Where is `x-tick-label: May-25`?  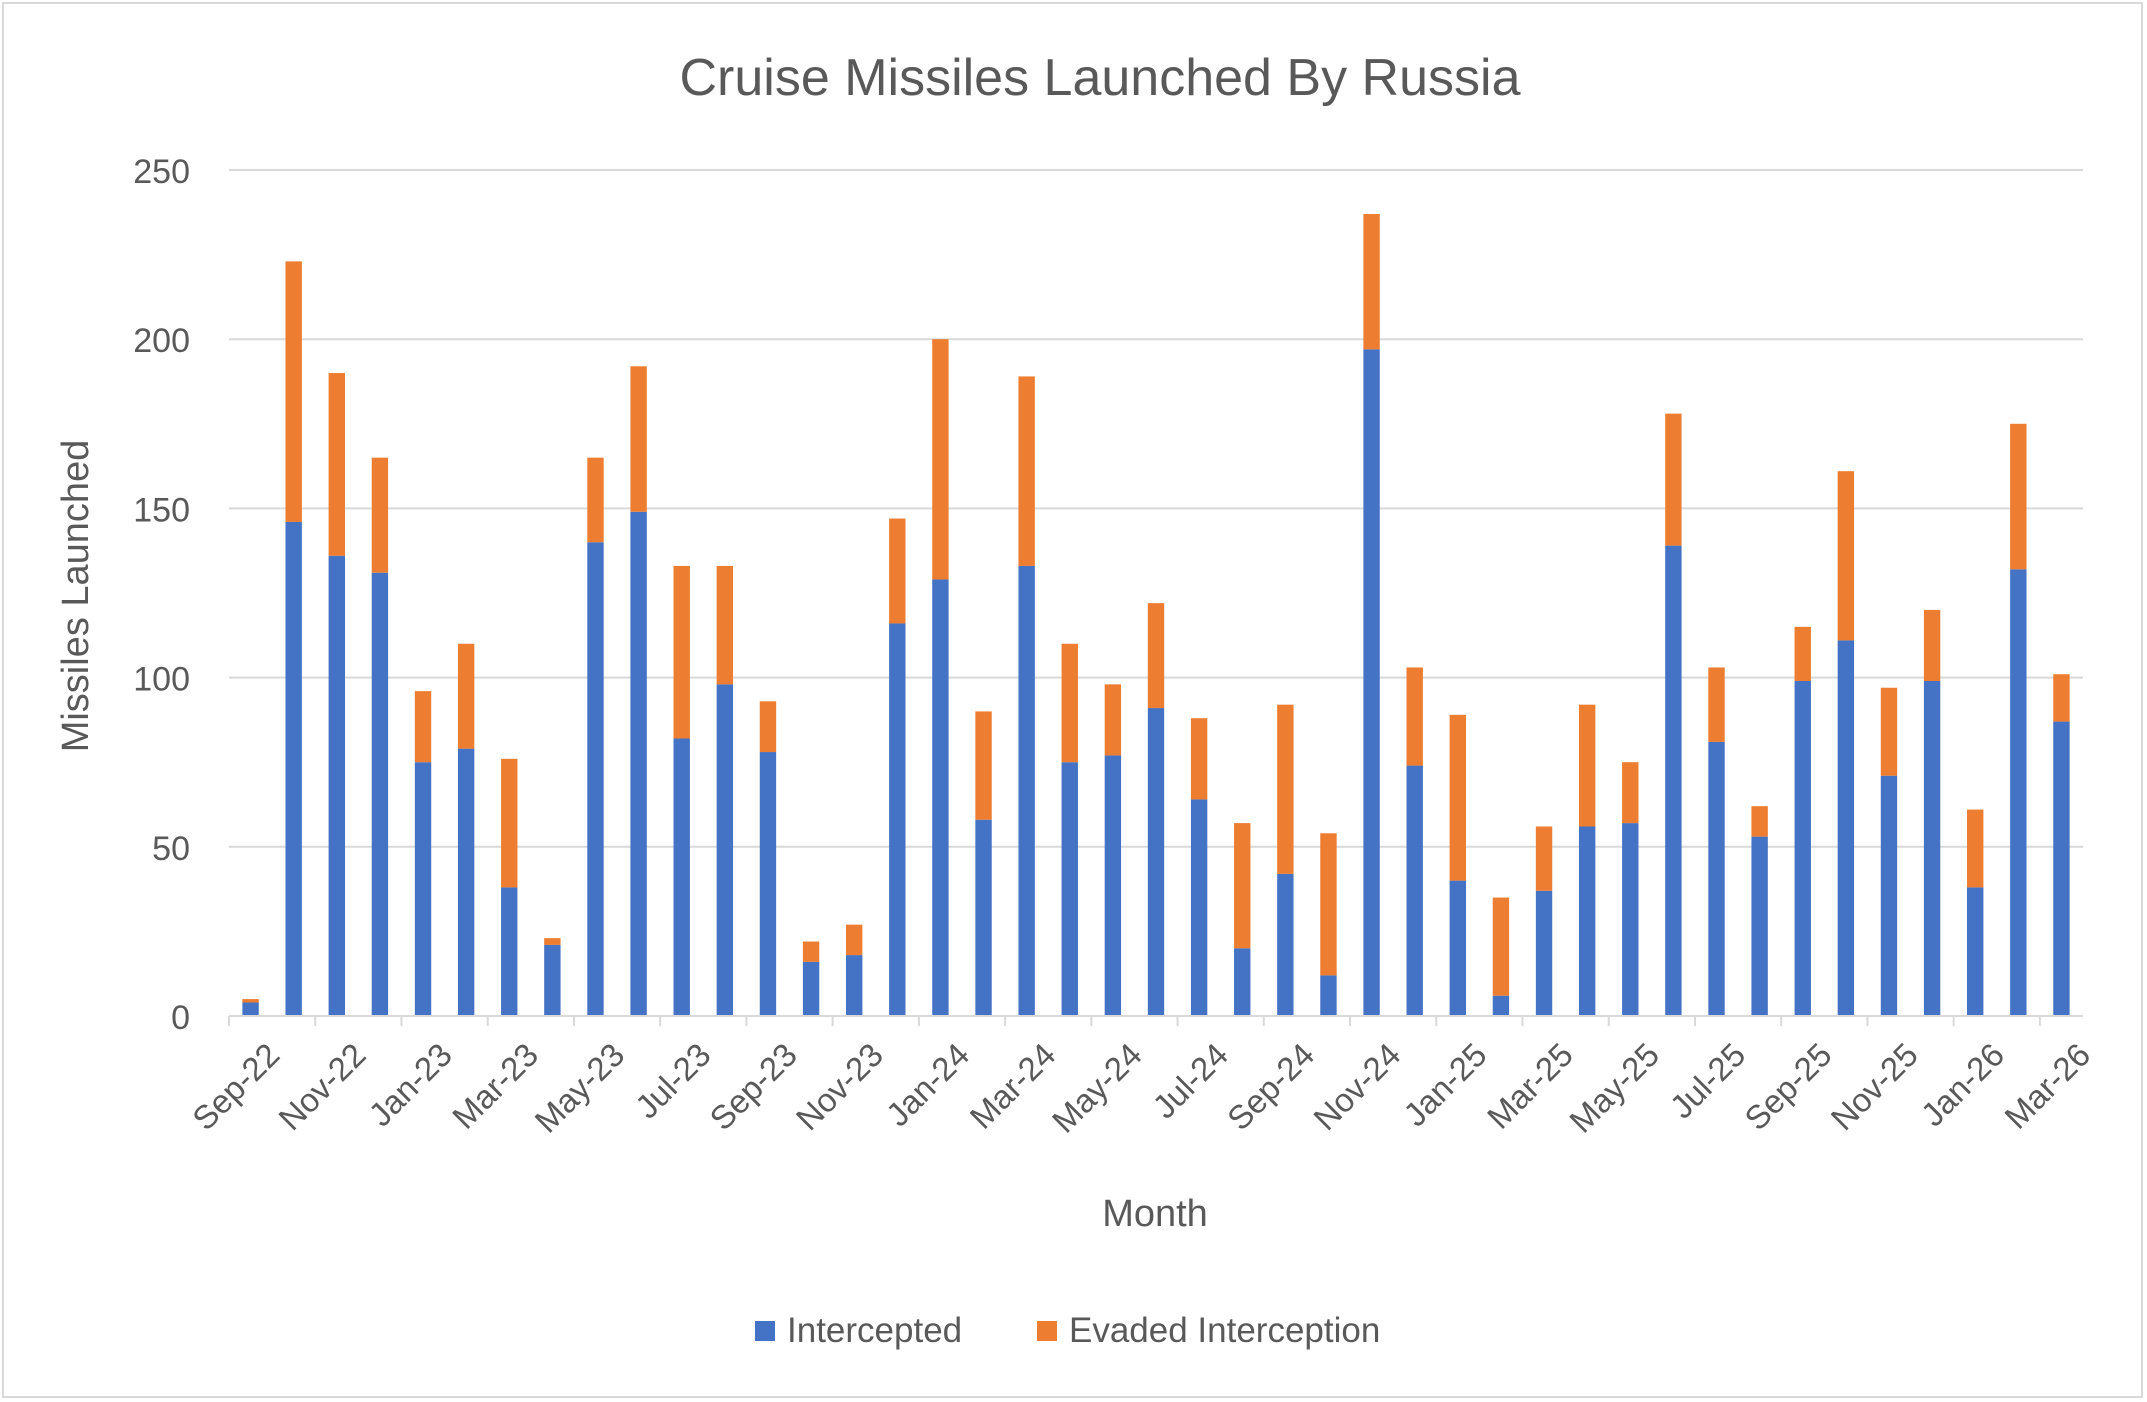
x-tick-label: May-25 is located at coordinates (1614, 1088).